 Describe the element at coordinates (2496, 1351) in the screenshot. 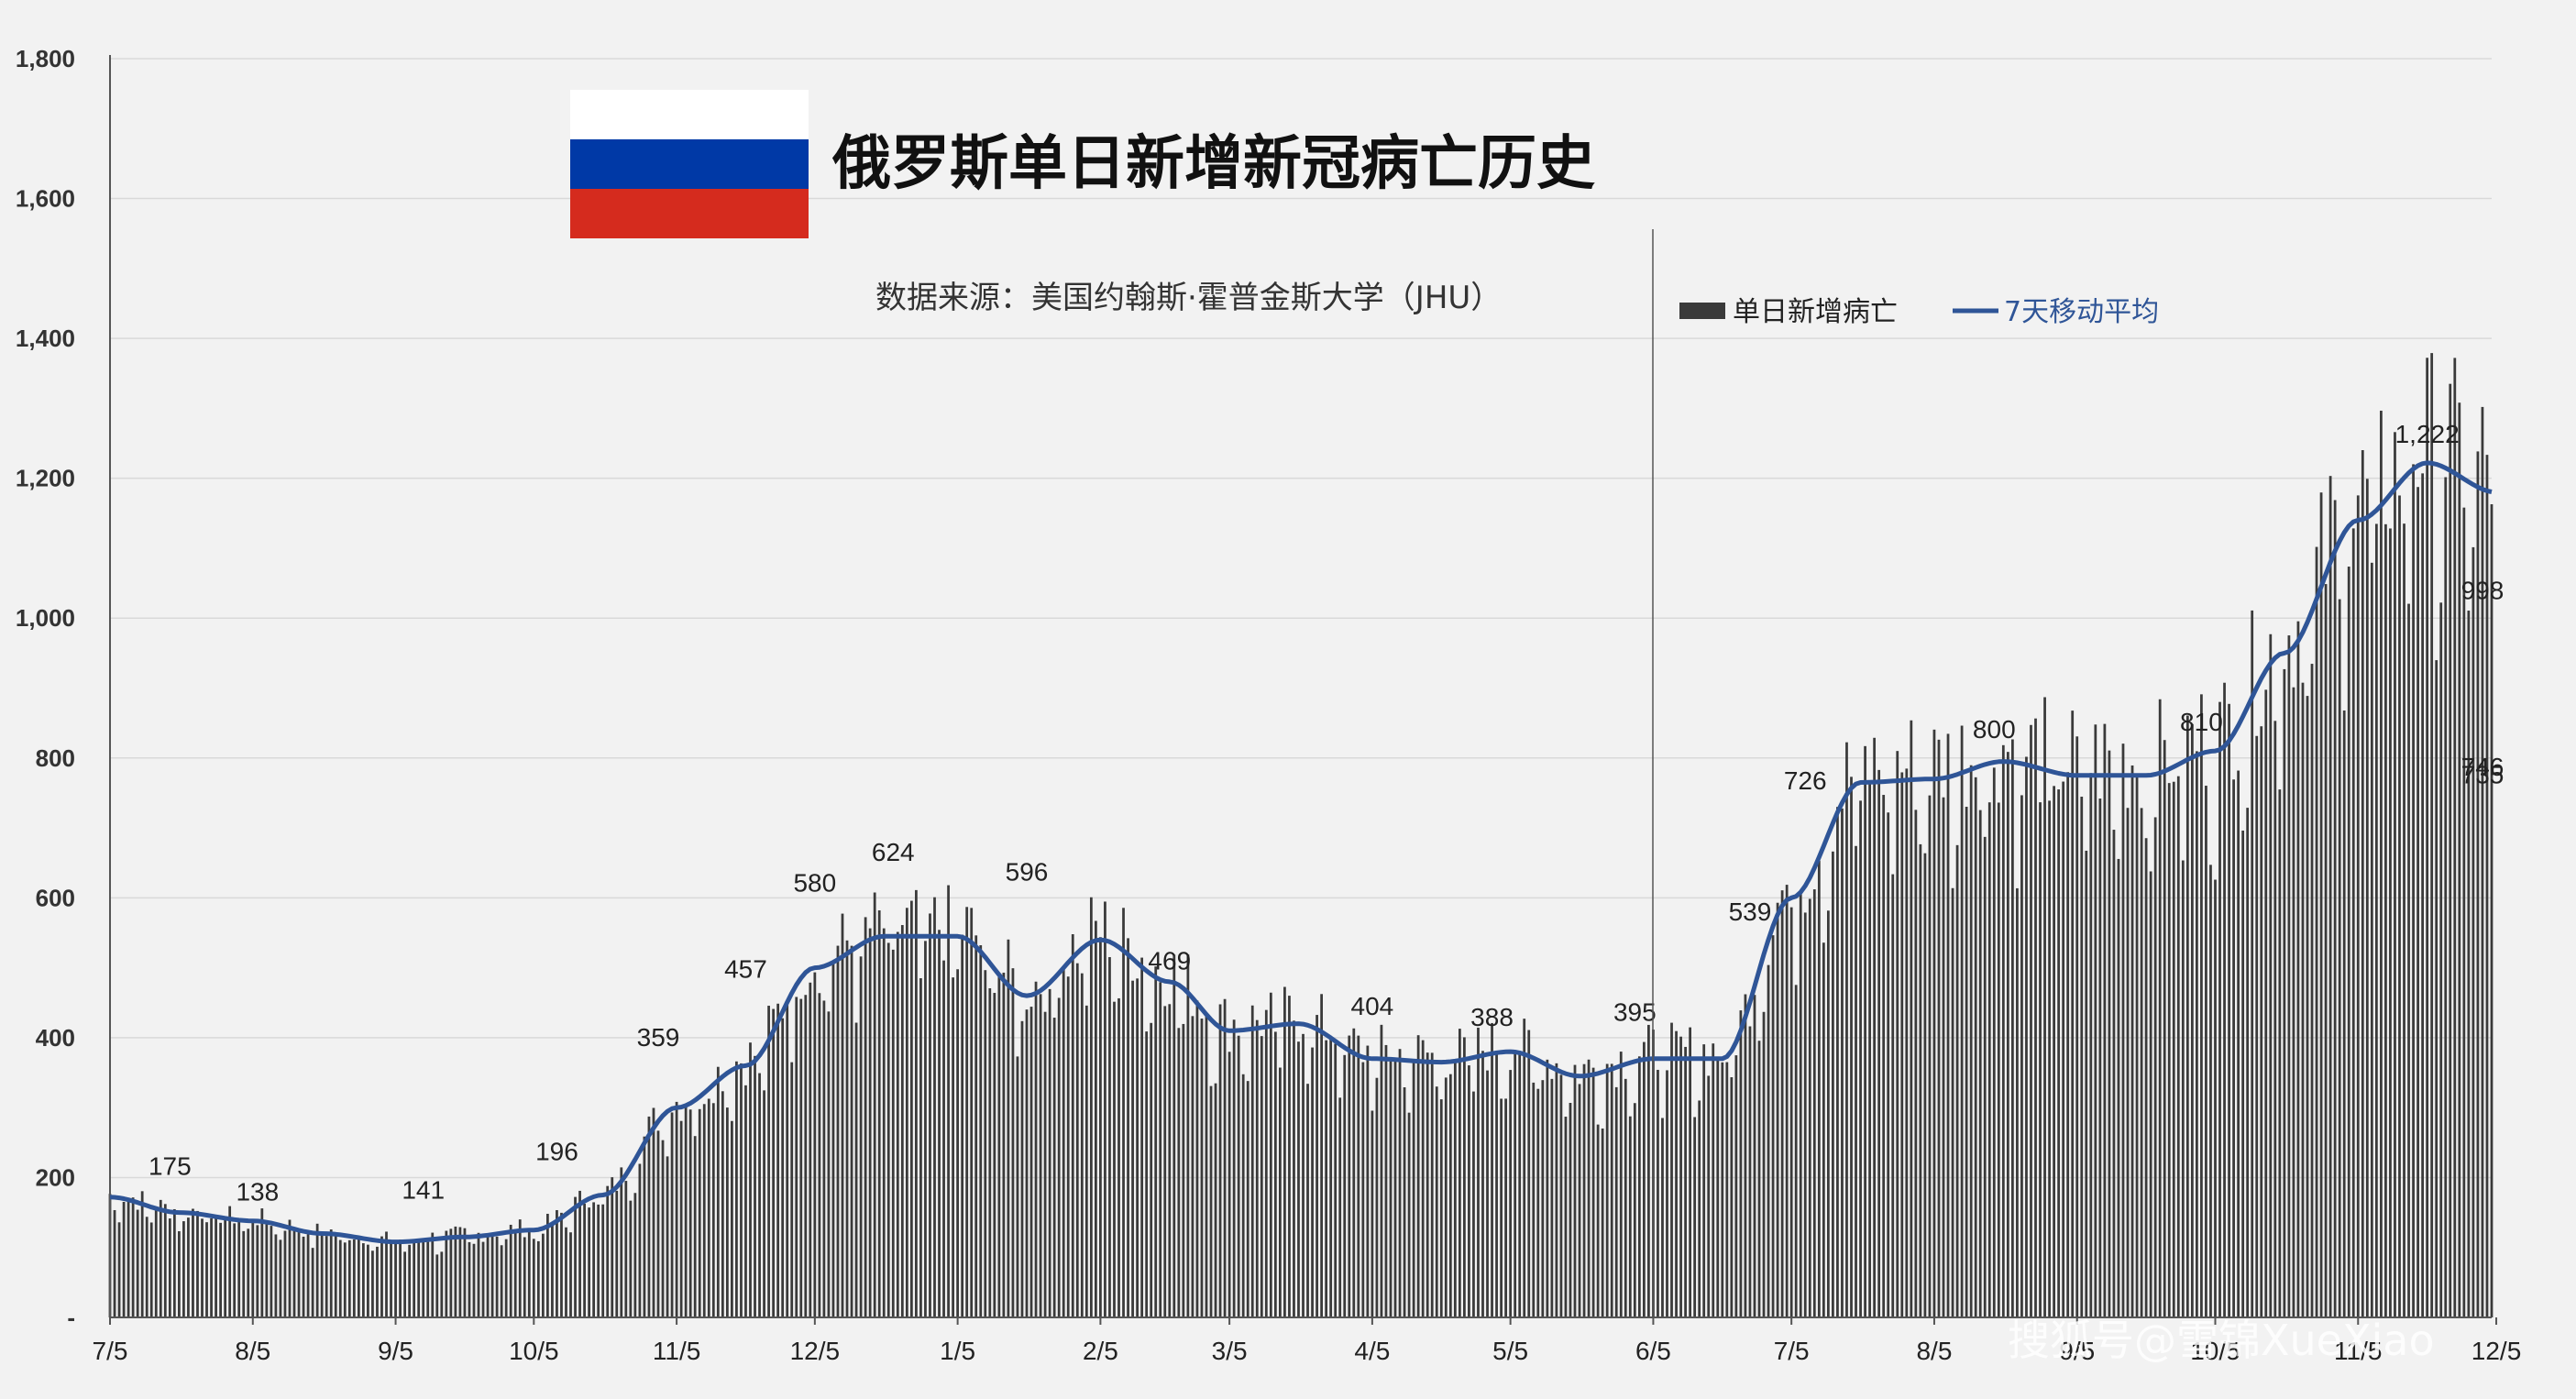

I see `x-tick-label: 12/5` at that location.